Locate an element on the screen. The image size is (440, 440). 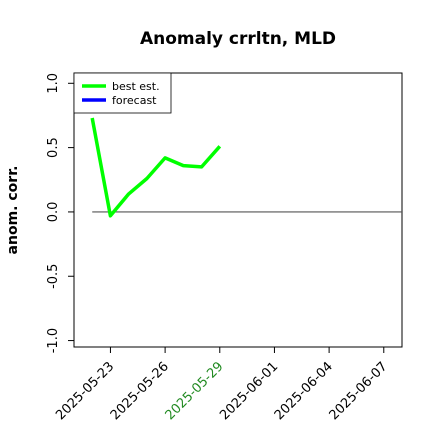
chart-title: Anomaly crrltn, MLD is located at coordinates (238, 39).